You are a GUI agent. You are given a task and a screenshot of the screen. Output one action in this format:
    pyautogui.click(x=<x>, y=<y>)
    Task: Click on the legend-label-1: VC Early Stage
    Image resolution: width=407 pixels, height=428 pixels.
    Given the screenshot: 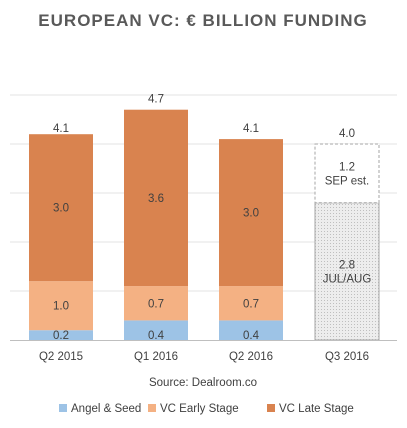 What is the action you would take?
    pyautogui.click(x=199, y=409)
    